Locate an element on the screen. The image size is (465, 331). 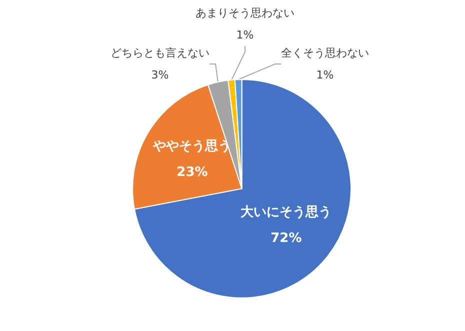
data-label: 72% is located at coordinates (286, 238).